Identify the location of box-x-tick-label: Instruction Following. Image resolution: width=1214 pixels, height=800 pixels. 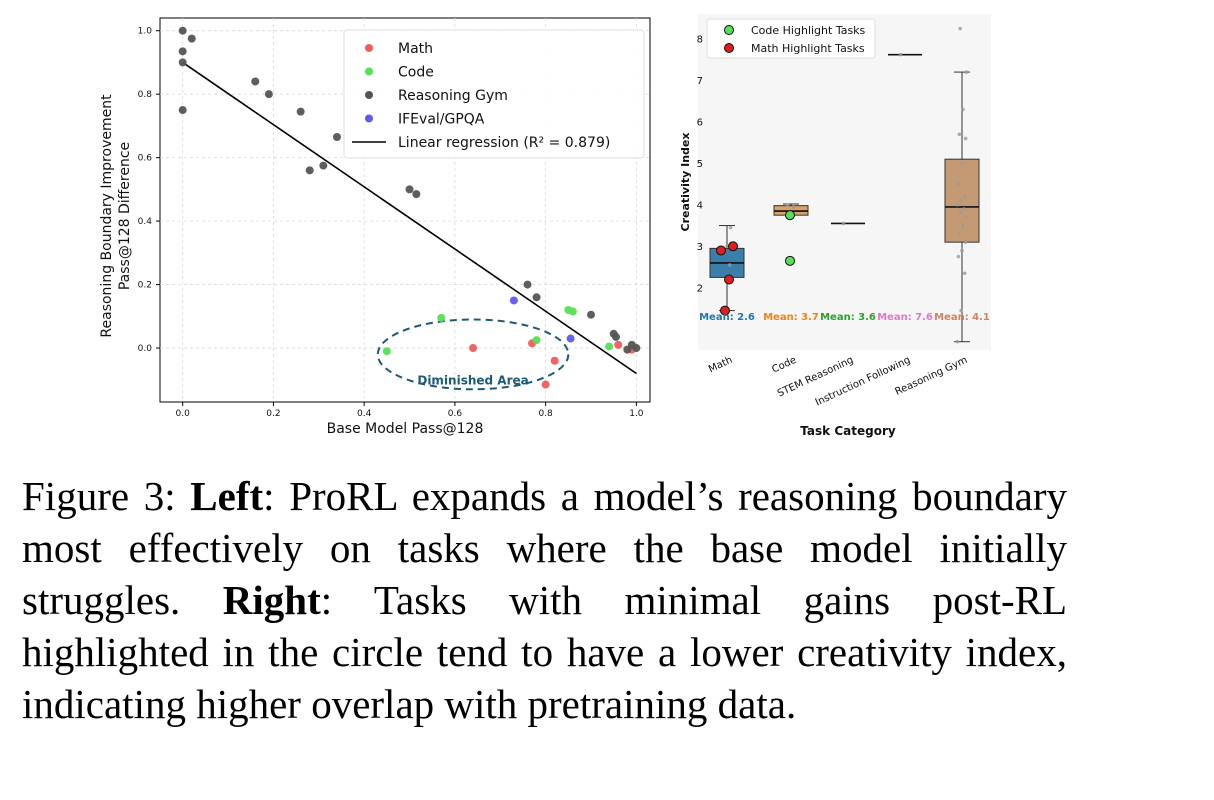
(863, 382).